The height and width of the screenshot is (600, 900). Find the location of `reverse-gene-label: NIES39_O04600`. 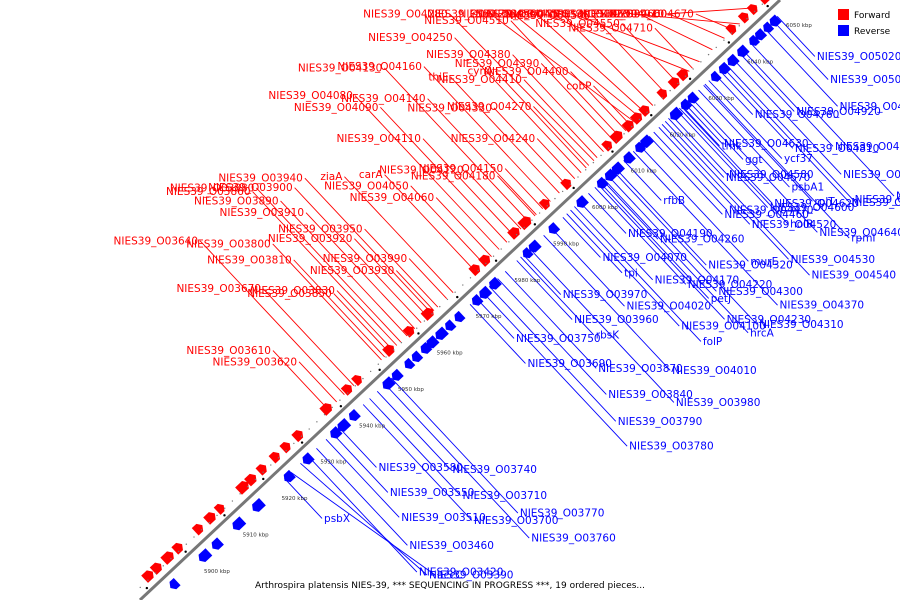

reverse-gene-label: NIES39_O04600 is located at coordinates (812, 208).